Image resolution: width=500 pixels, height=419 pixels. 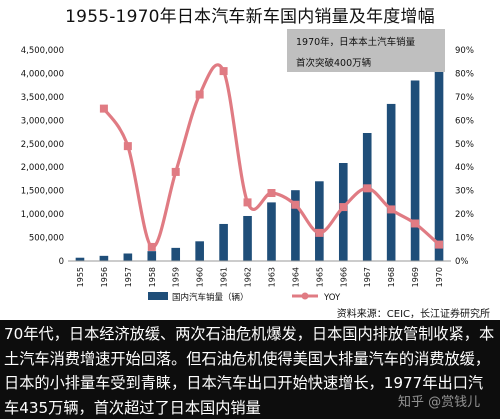 I want to click on legend-bar-label: 国内汽车销量（辆）, so click(x=210, y=297).